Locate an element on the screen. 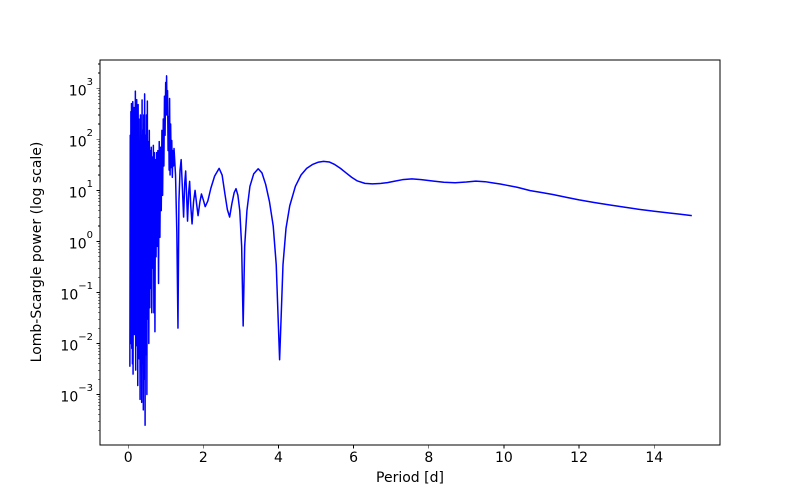 This screenshot has height=500, width=800. x-axis-ticks is located at coordinates (391, 447).